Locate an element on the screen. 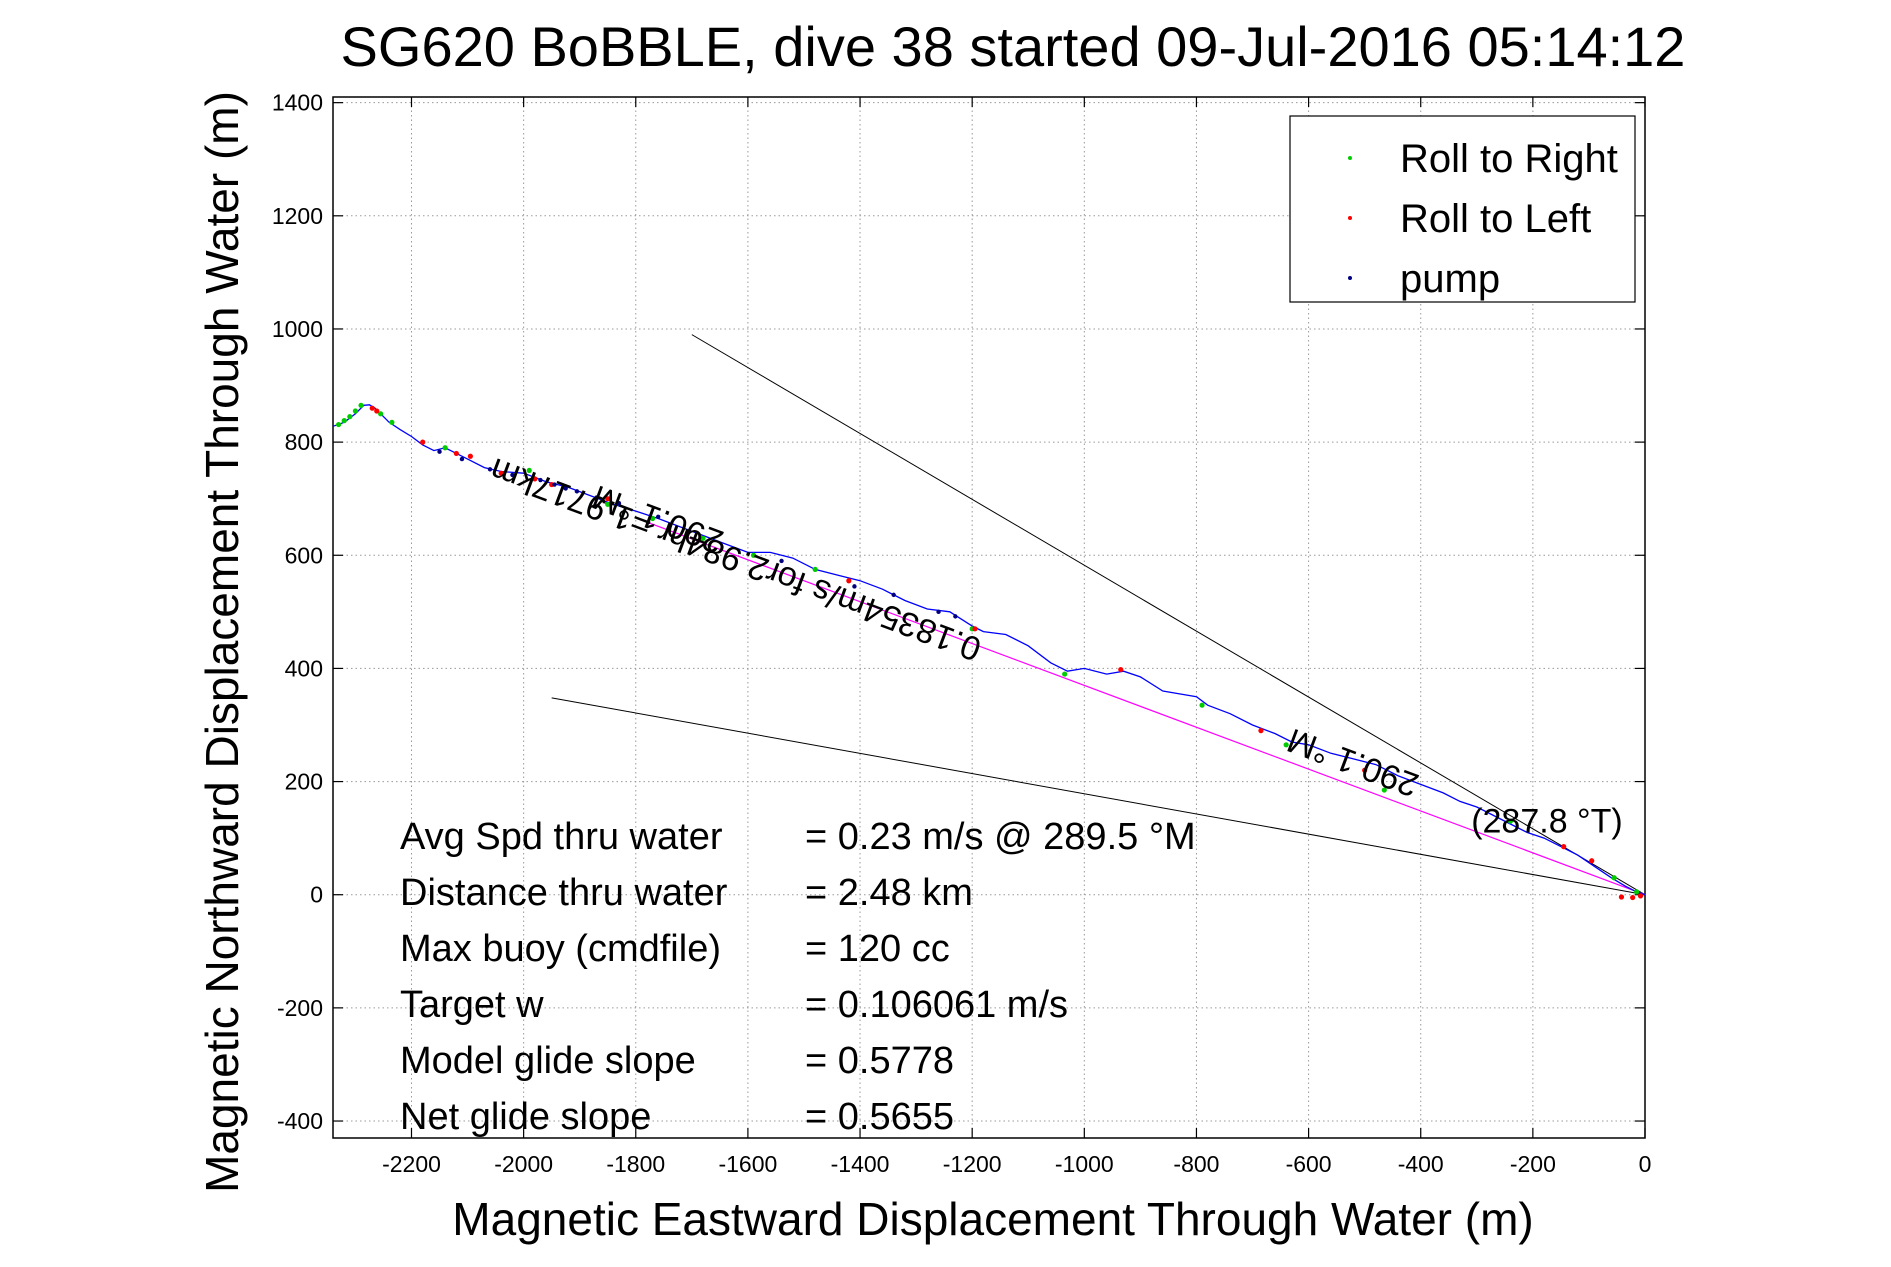 The width and height of the screenshot is (1891, 1267). x-tick-label: -1200 is located at coordinates (972, 1164).